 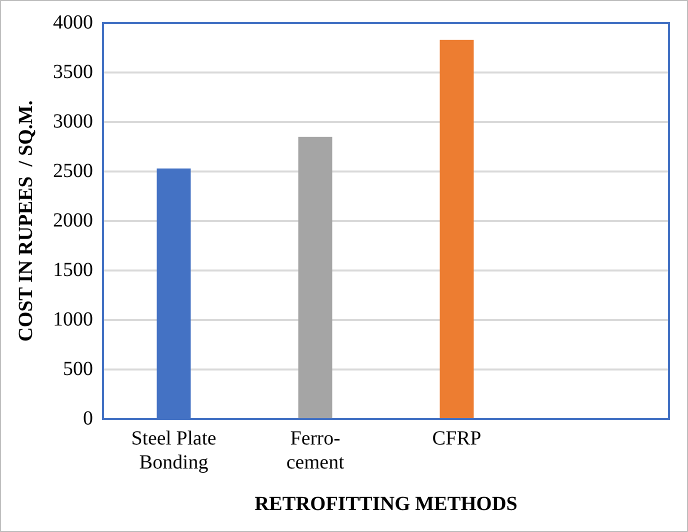 What do you see at coordinates (315, 450) in the screenshot?
I see `x-tick-label: Ferro- cement` at bounding box center [315, 450].